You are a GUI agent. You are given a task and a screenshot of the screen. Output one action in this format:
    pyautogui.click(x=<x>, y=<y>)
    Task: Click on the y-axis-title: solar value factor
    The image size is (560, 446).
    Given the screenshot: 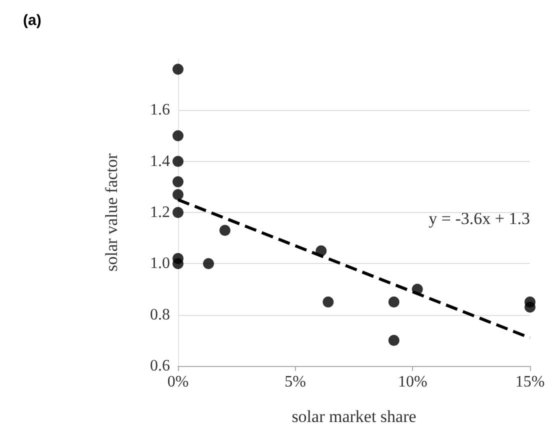 What is the action you would take?
    pyautogui.click(x=111, y=212)
    